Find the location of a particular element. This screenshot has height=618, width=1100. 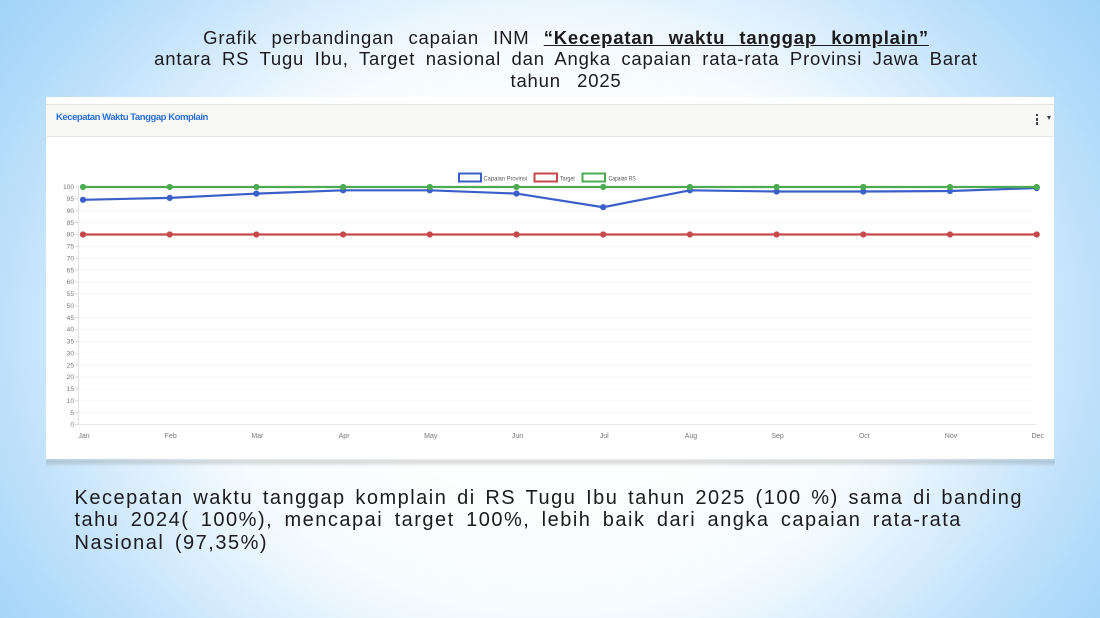

svg-text: 95 is located at coordinates (71, 199).